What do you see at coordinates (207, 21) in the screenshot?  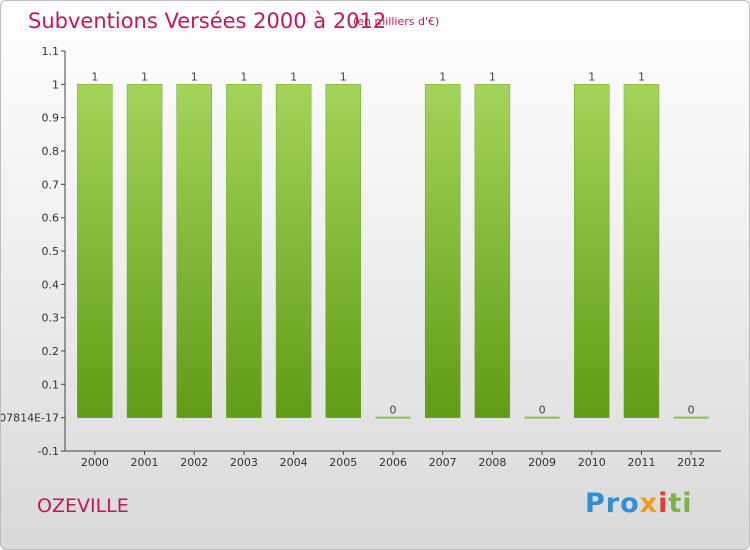 I see `chart-title: Subventions Versées 2000 à 2012` at bounding box center [207, 21].